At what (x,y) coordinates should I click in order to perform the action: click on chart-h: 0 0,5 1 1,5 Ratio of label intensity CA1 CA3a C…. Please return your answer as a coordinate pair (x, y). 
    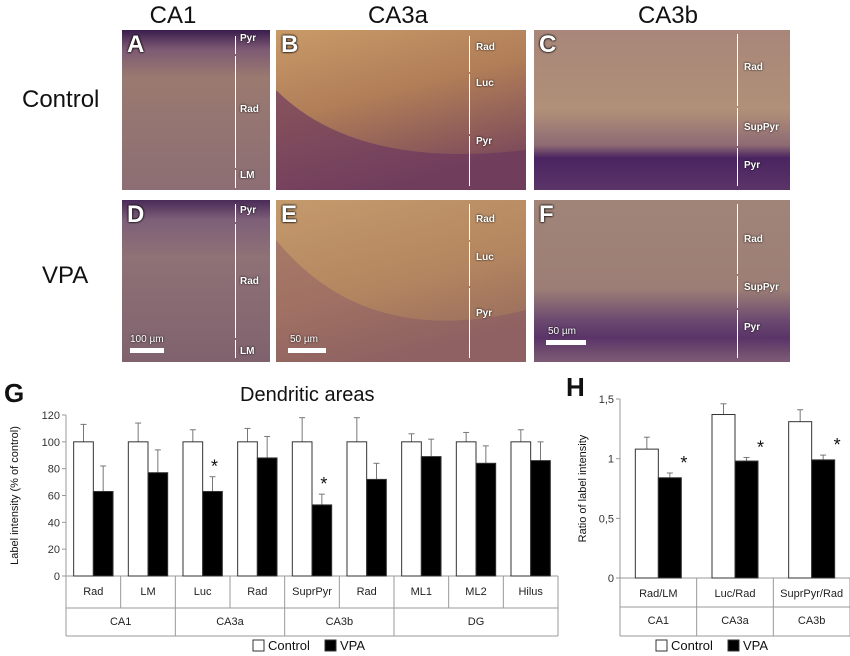
    Looking at the image, I should click on (713, 523).